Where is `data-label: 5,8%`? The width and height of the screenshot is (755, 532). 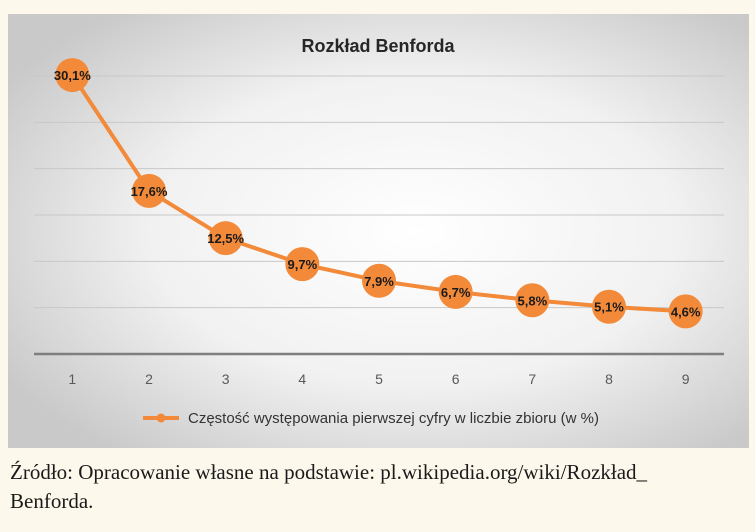 data-label: 5,8% is located at coordinates (533, 300).